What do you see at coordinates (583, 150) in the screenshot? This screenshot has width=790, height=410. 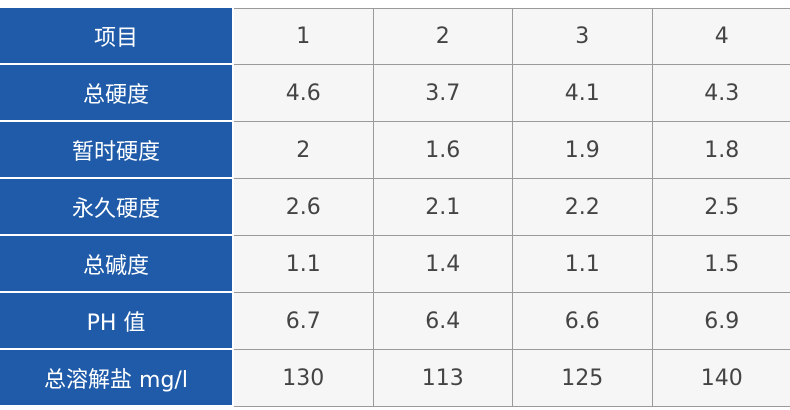 I see `value-cell: 1.9` at bounding box center [583, 150].